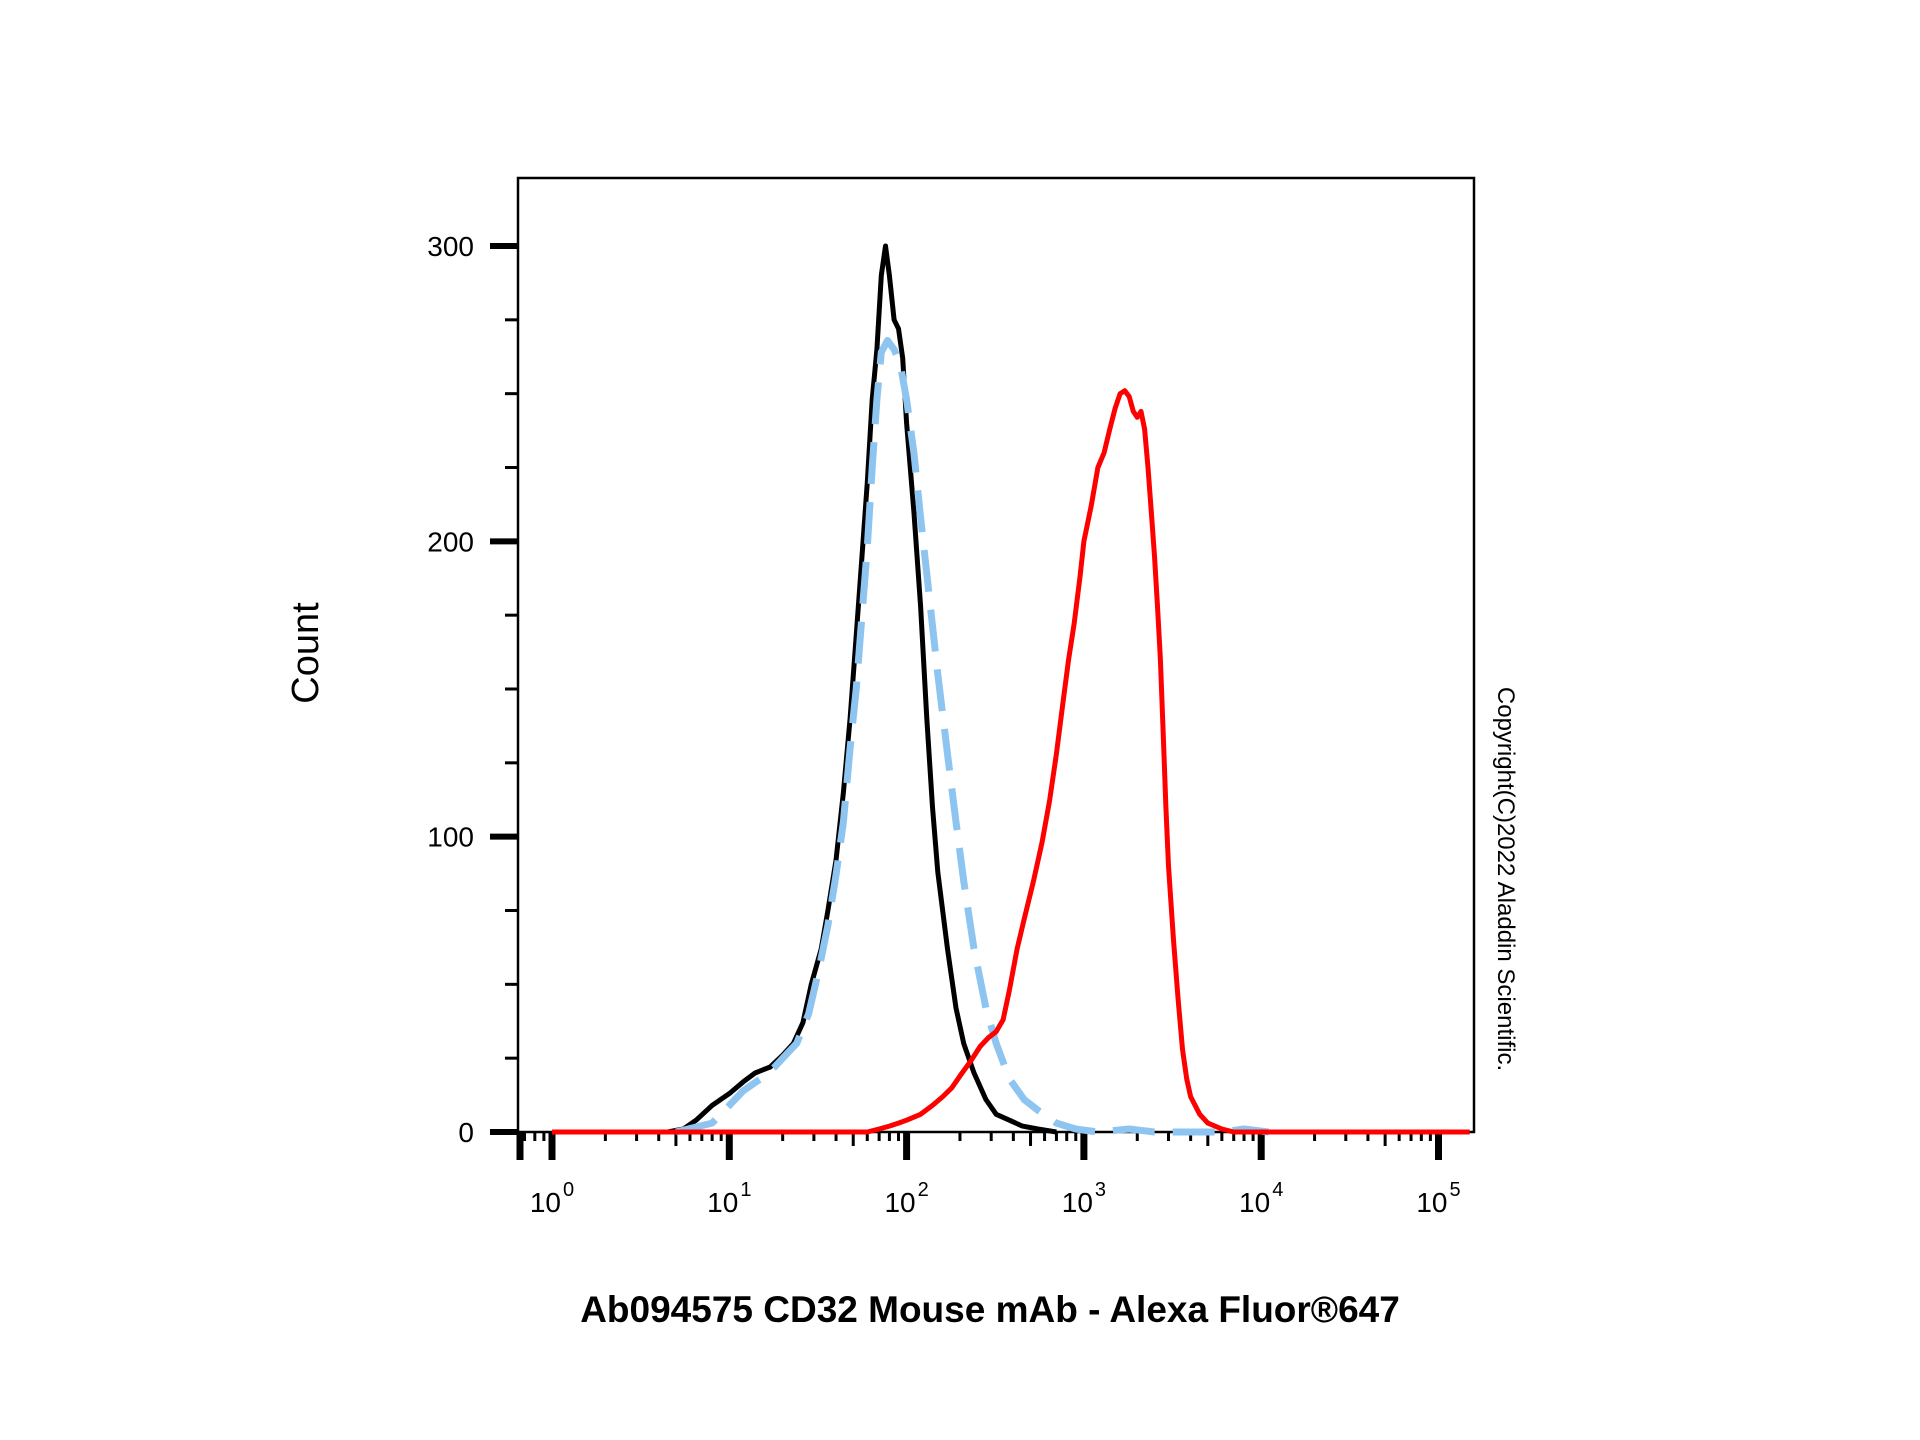  Describe the element at coordinates (552, 1198) in the screenshot. I see `x-tick-label: 10 0` at that location.